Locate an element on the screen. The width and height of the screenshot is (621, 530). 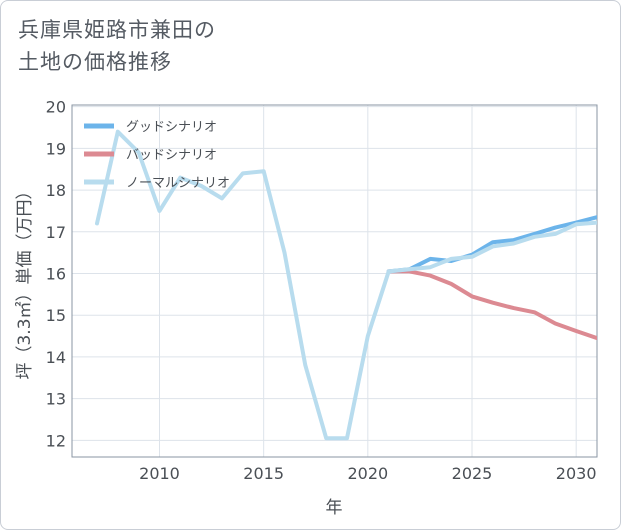
y-tick-label: 18 is located at coordinates (56, 190).